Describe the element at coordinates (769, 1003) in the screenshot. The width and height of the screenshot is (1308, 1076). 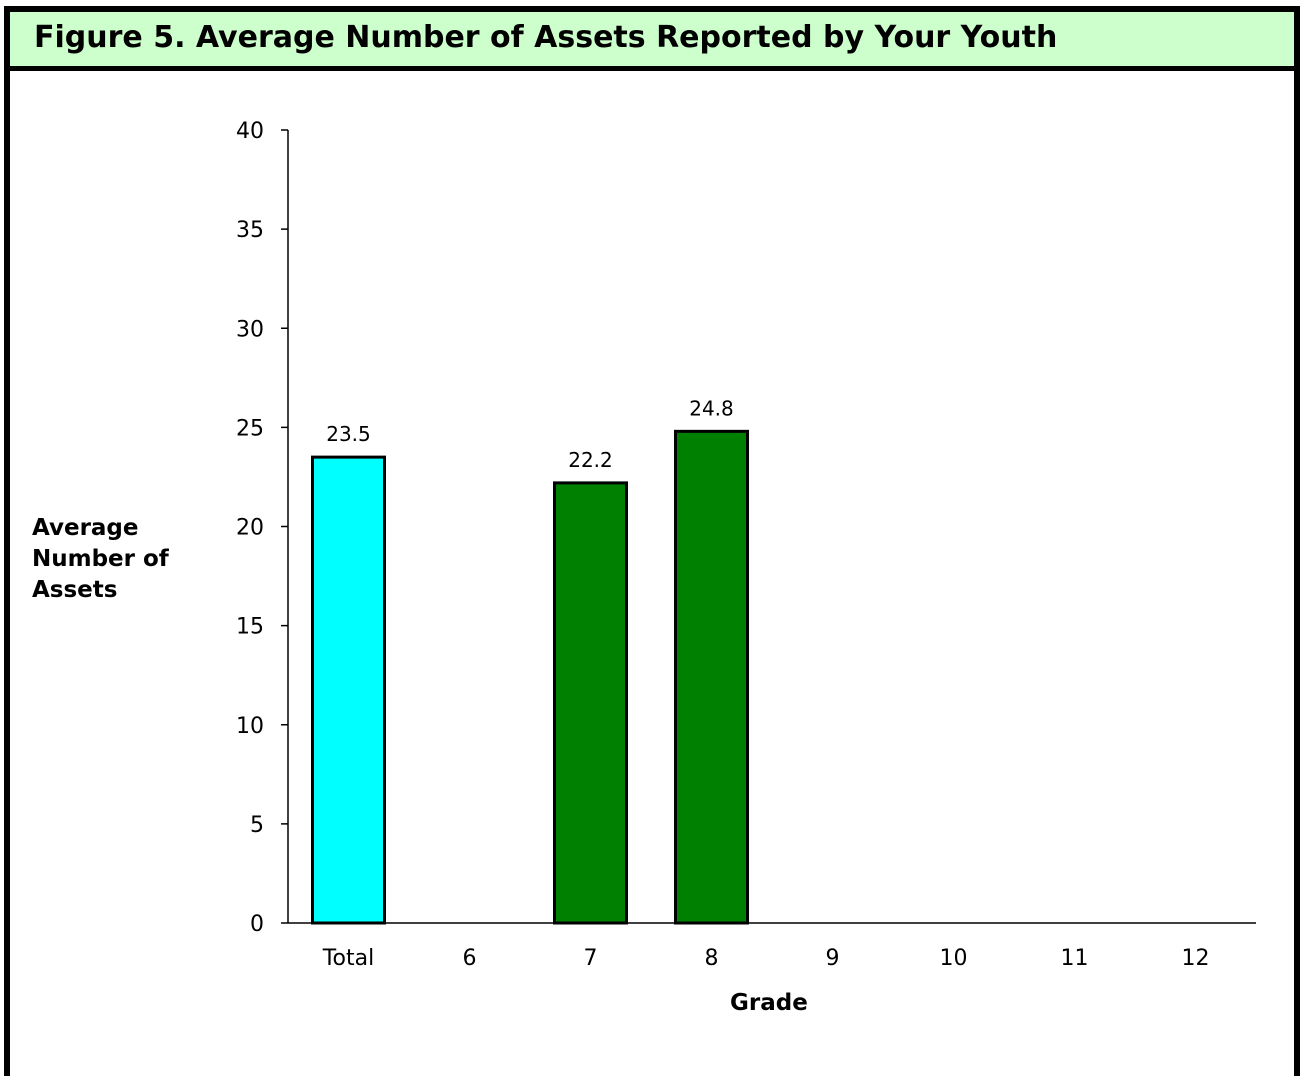
I see `x-axis-label: Grade` at that location.